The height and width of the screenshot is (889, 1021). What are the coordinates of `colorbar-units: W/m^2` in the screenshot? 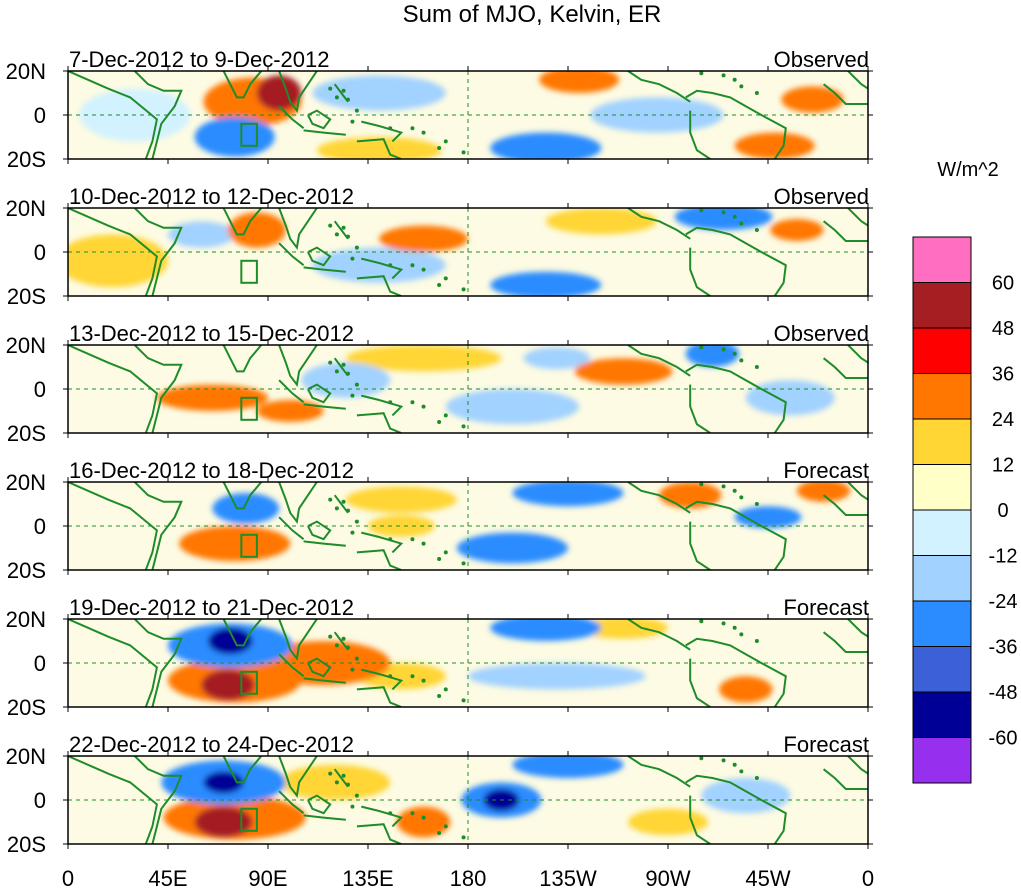 It's located at (968, 170).